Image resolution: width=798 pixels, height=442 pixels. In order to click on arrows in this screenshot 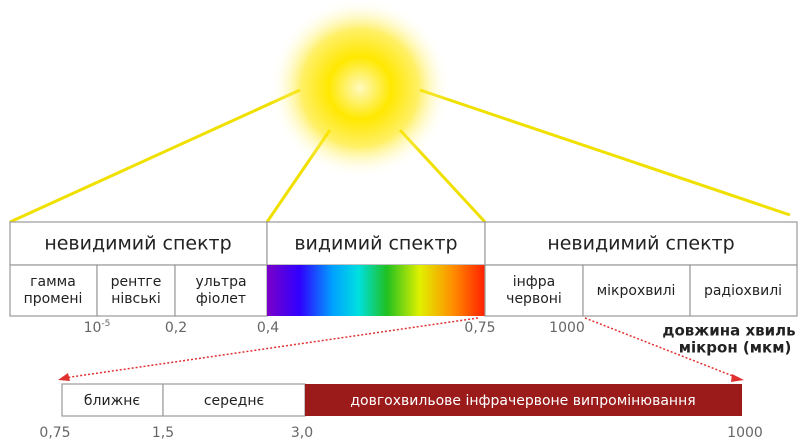, I will do `click(401, 348)`.